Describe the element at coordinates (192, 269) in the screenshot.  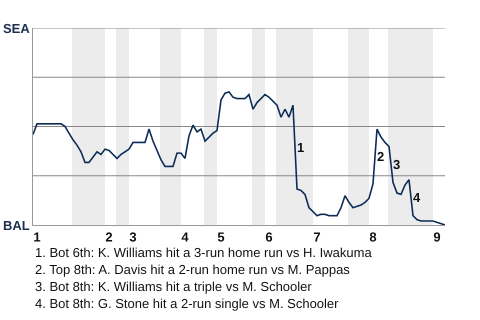
I see `text: 2. Top 8th: A. Davis hit a 2-run home run vs M. Pappas` at that location.